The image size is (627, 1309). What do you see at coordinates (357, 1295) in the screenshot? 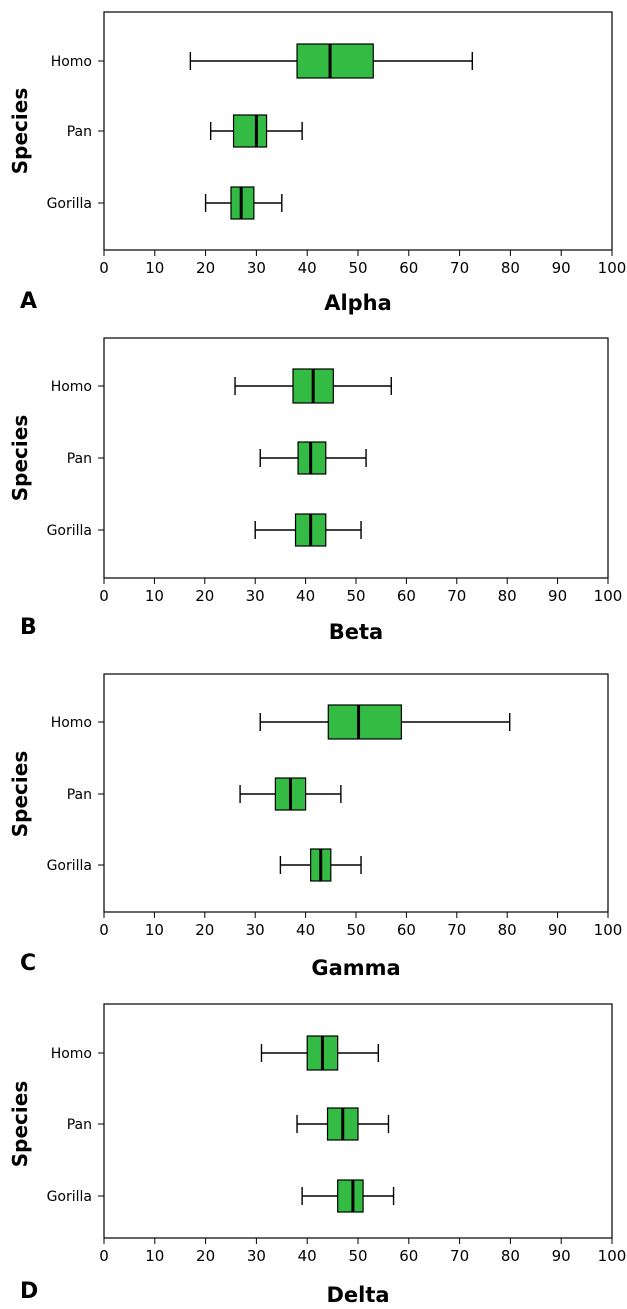
I see `x-axis-title: Delta` at bounding box center [357, 1295].